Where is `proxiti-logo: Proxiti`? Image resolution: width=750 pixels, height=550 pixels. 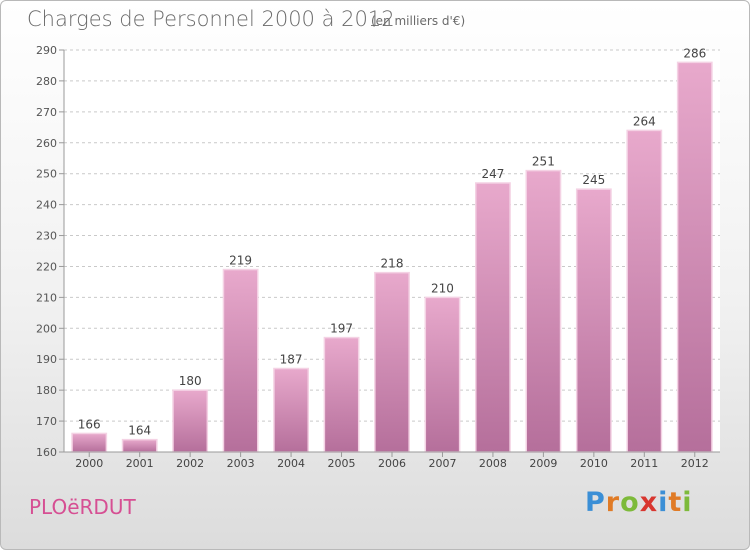
proxiti-logo: Proxiti is located at coordinates (639, 502).